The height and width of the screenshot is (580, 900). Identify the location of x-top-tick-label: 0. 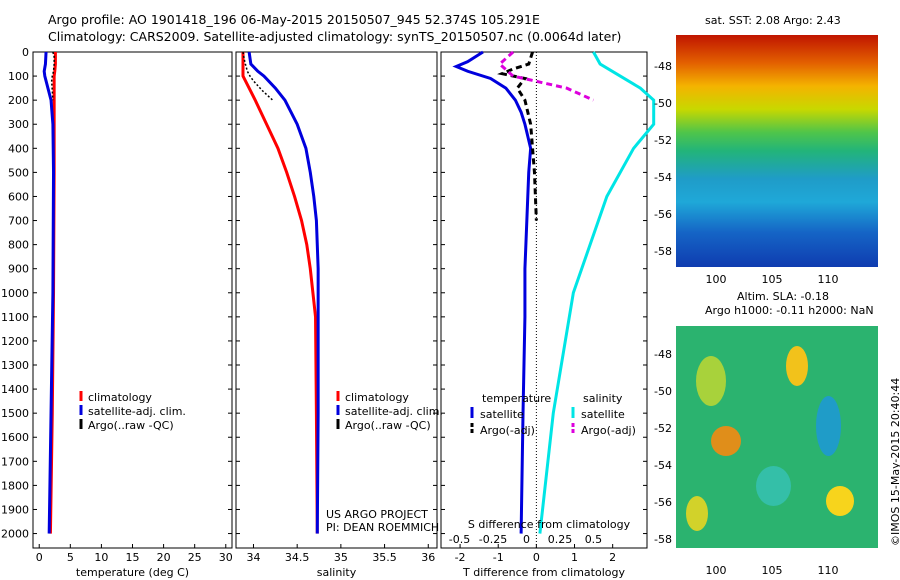
(526, 539).